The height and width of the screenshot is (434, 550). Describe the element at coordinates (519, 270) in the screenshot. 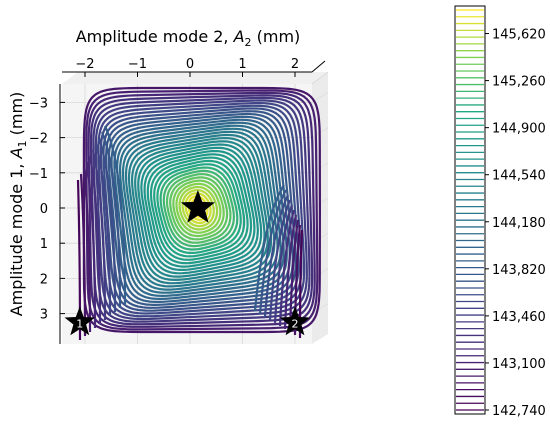

I see `colorbar-tick-label-5: 143,820` at that location.